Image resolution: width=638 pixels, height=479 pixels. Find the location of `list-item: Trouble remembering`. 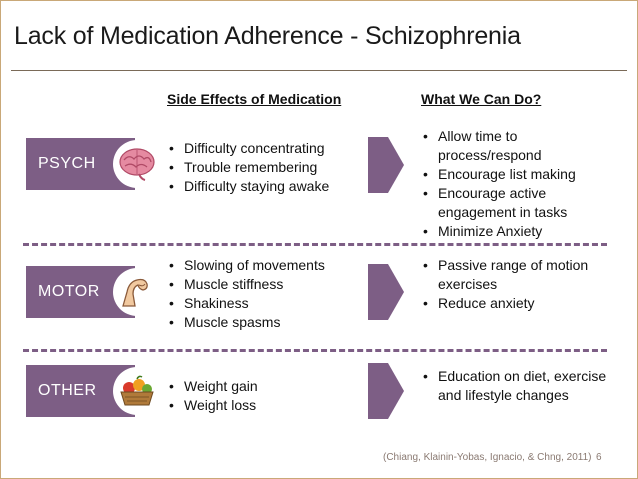

list-item: Trouble remembering is located at coordinates (248, 167).